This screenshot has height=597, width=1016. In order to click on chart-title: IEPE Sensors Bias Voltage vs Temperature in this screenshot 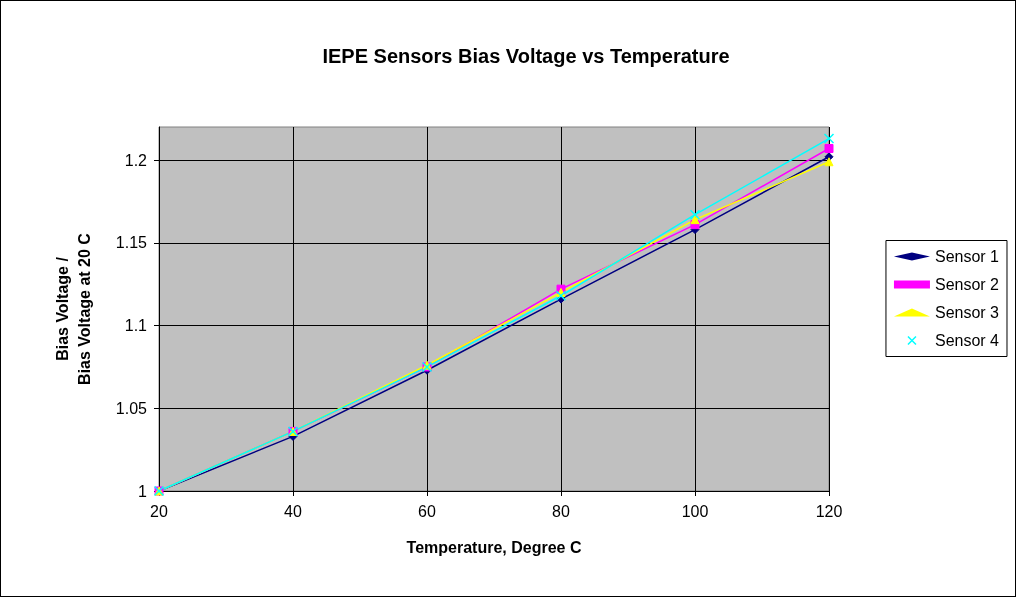, I will do `click(526, 56)`.